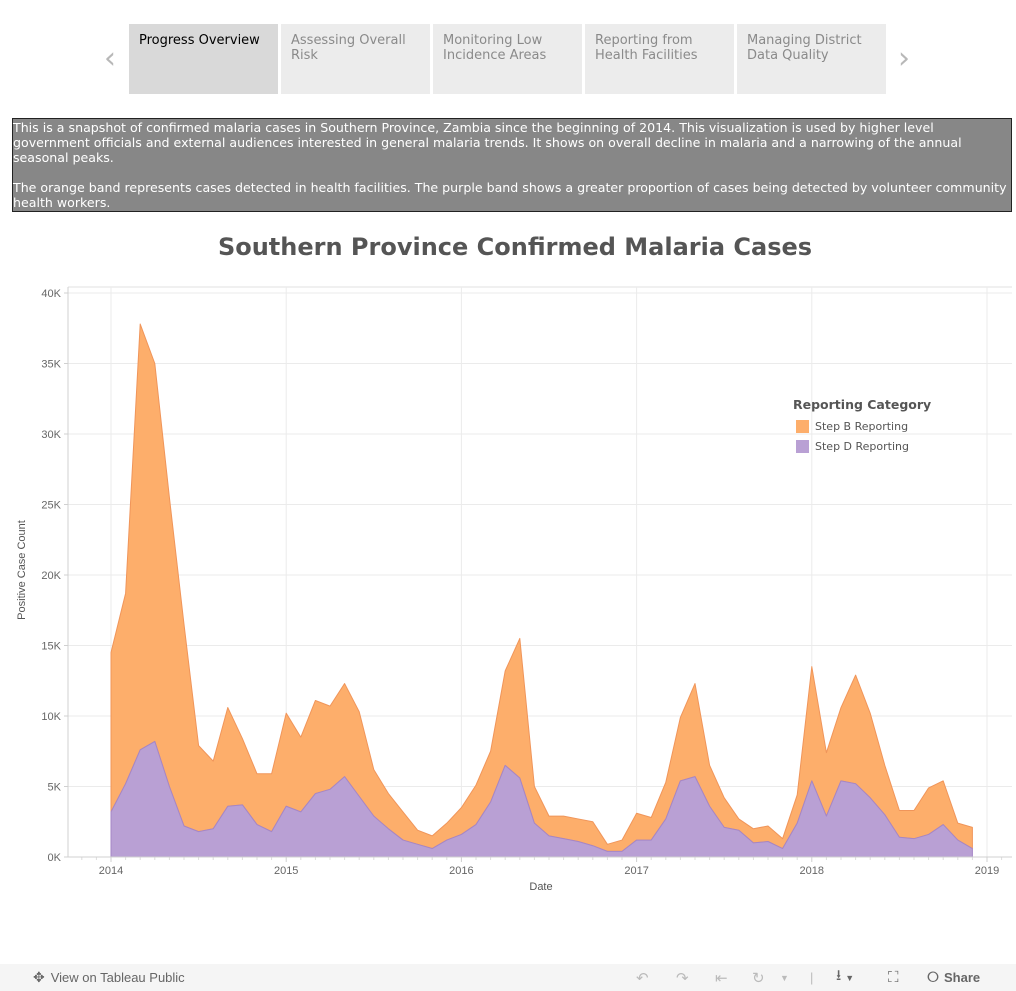  I want to click on y-axis-title: Positive Case Count, so click(22, 570).